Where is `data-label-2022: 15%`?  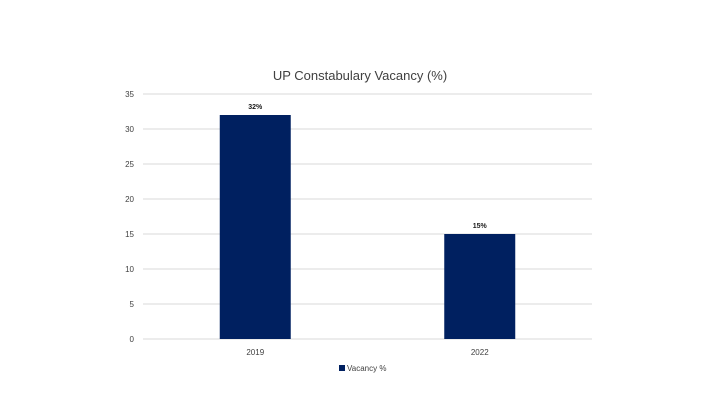
data-label-2022: 15% is located at coordinates (480, 226).